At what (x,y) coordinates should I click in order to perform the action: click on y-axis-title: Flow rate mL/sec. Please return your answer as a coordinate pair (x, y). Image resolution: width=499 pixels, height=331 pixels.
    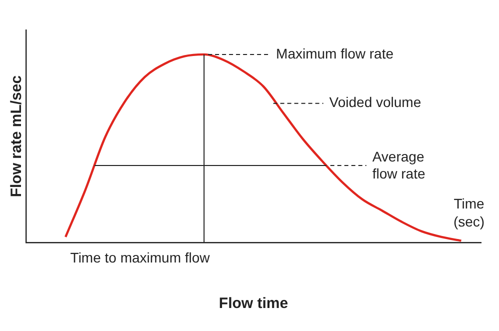
    Looking at the image, I should click on (17, 136).